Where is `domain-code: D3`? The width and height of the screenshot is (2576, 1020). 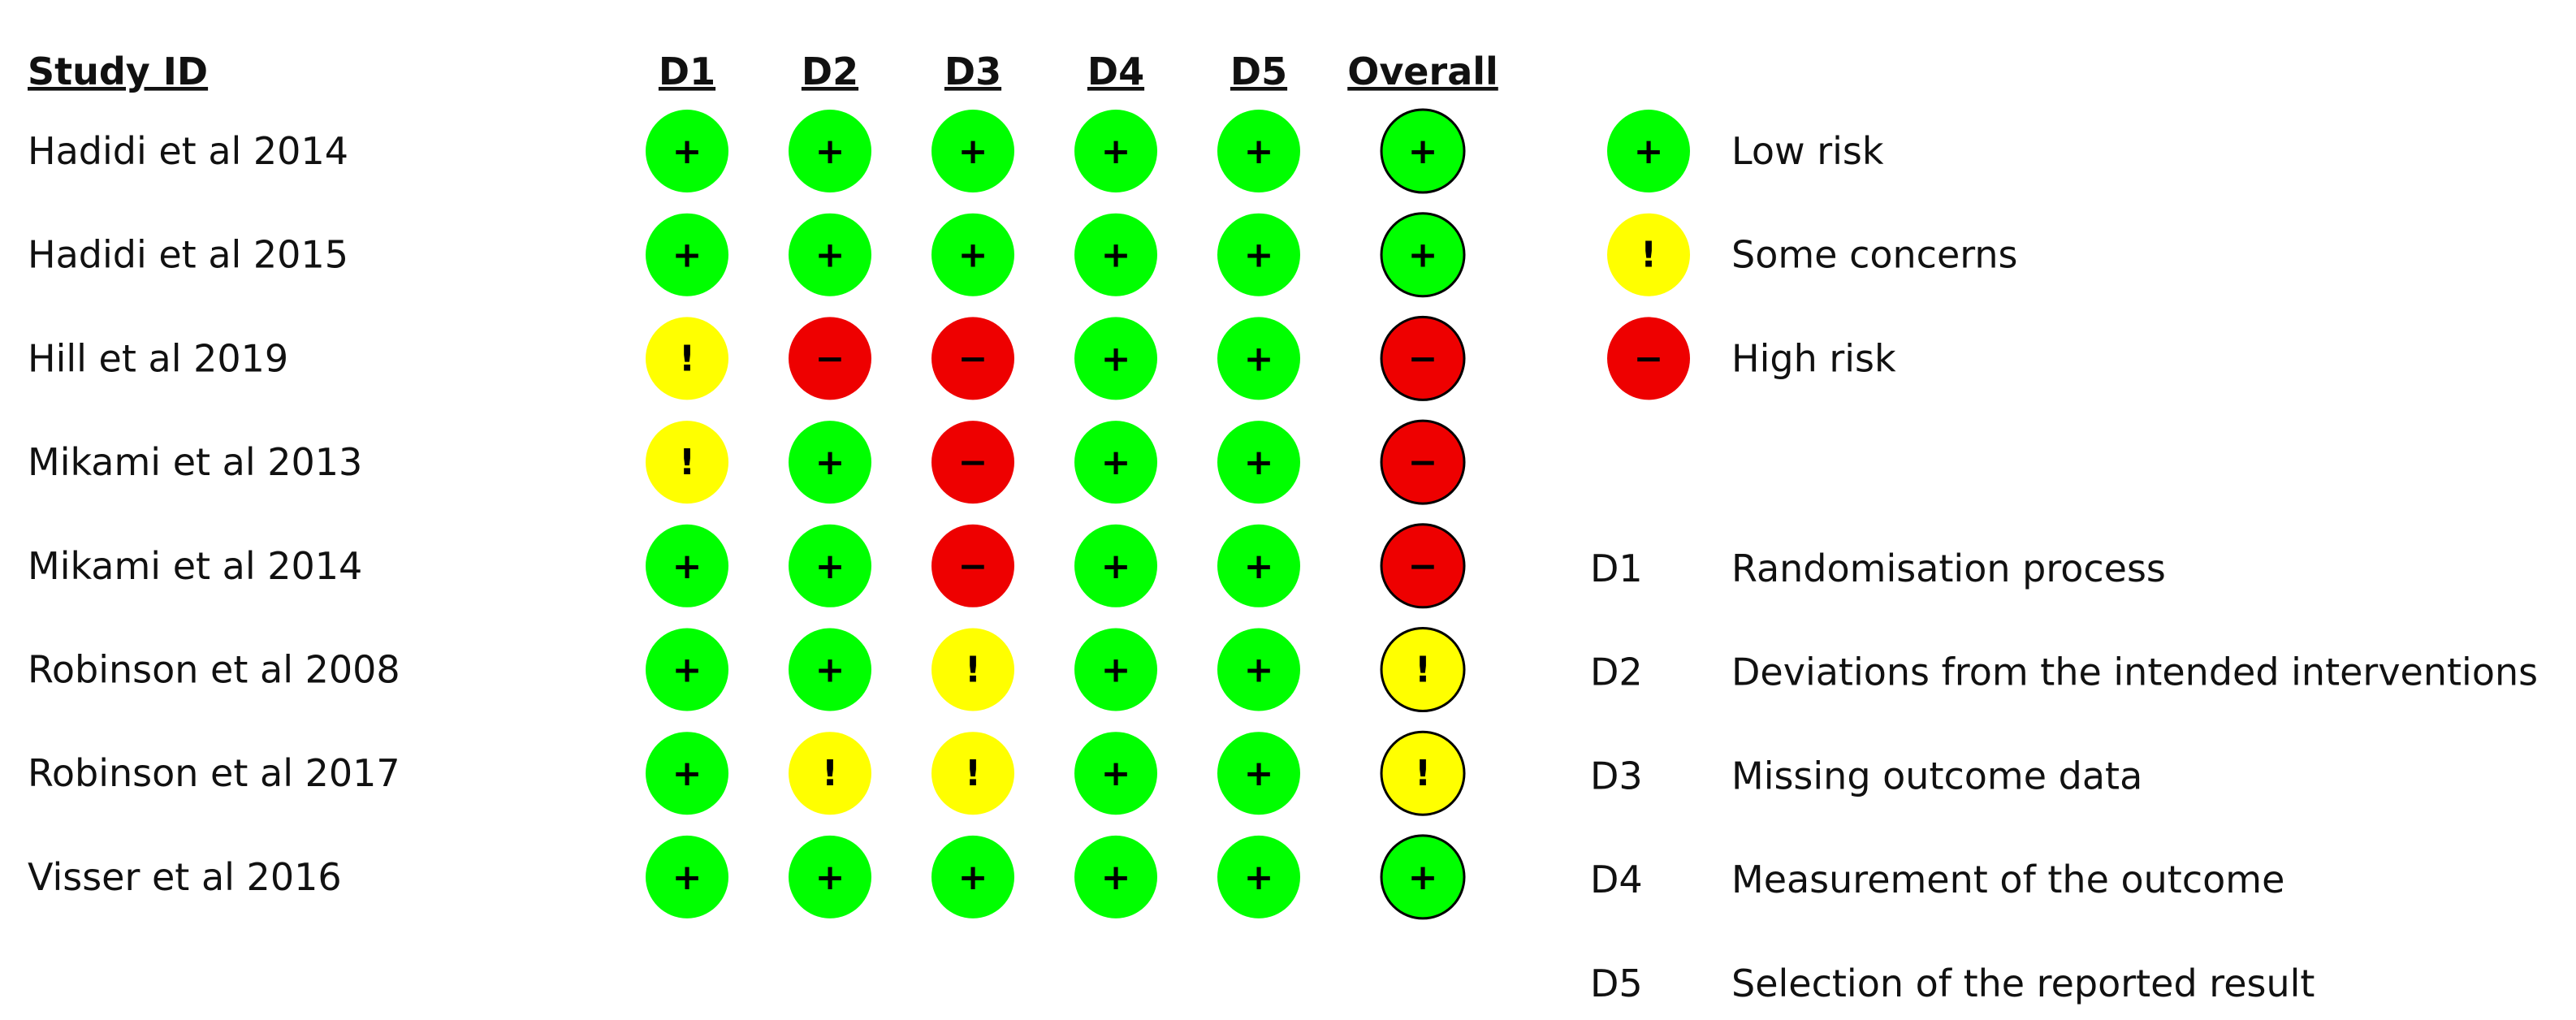 domain-code: D3 is located at coordinates (1617, 776).